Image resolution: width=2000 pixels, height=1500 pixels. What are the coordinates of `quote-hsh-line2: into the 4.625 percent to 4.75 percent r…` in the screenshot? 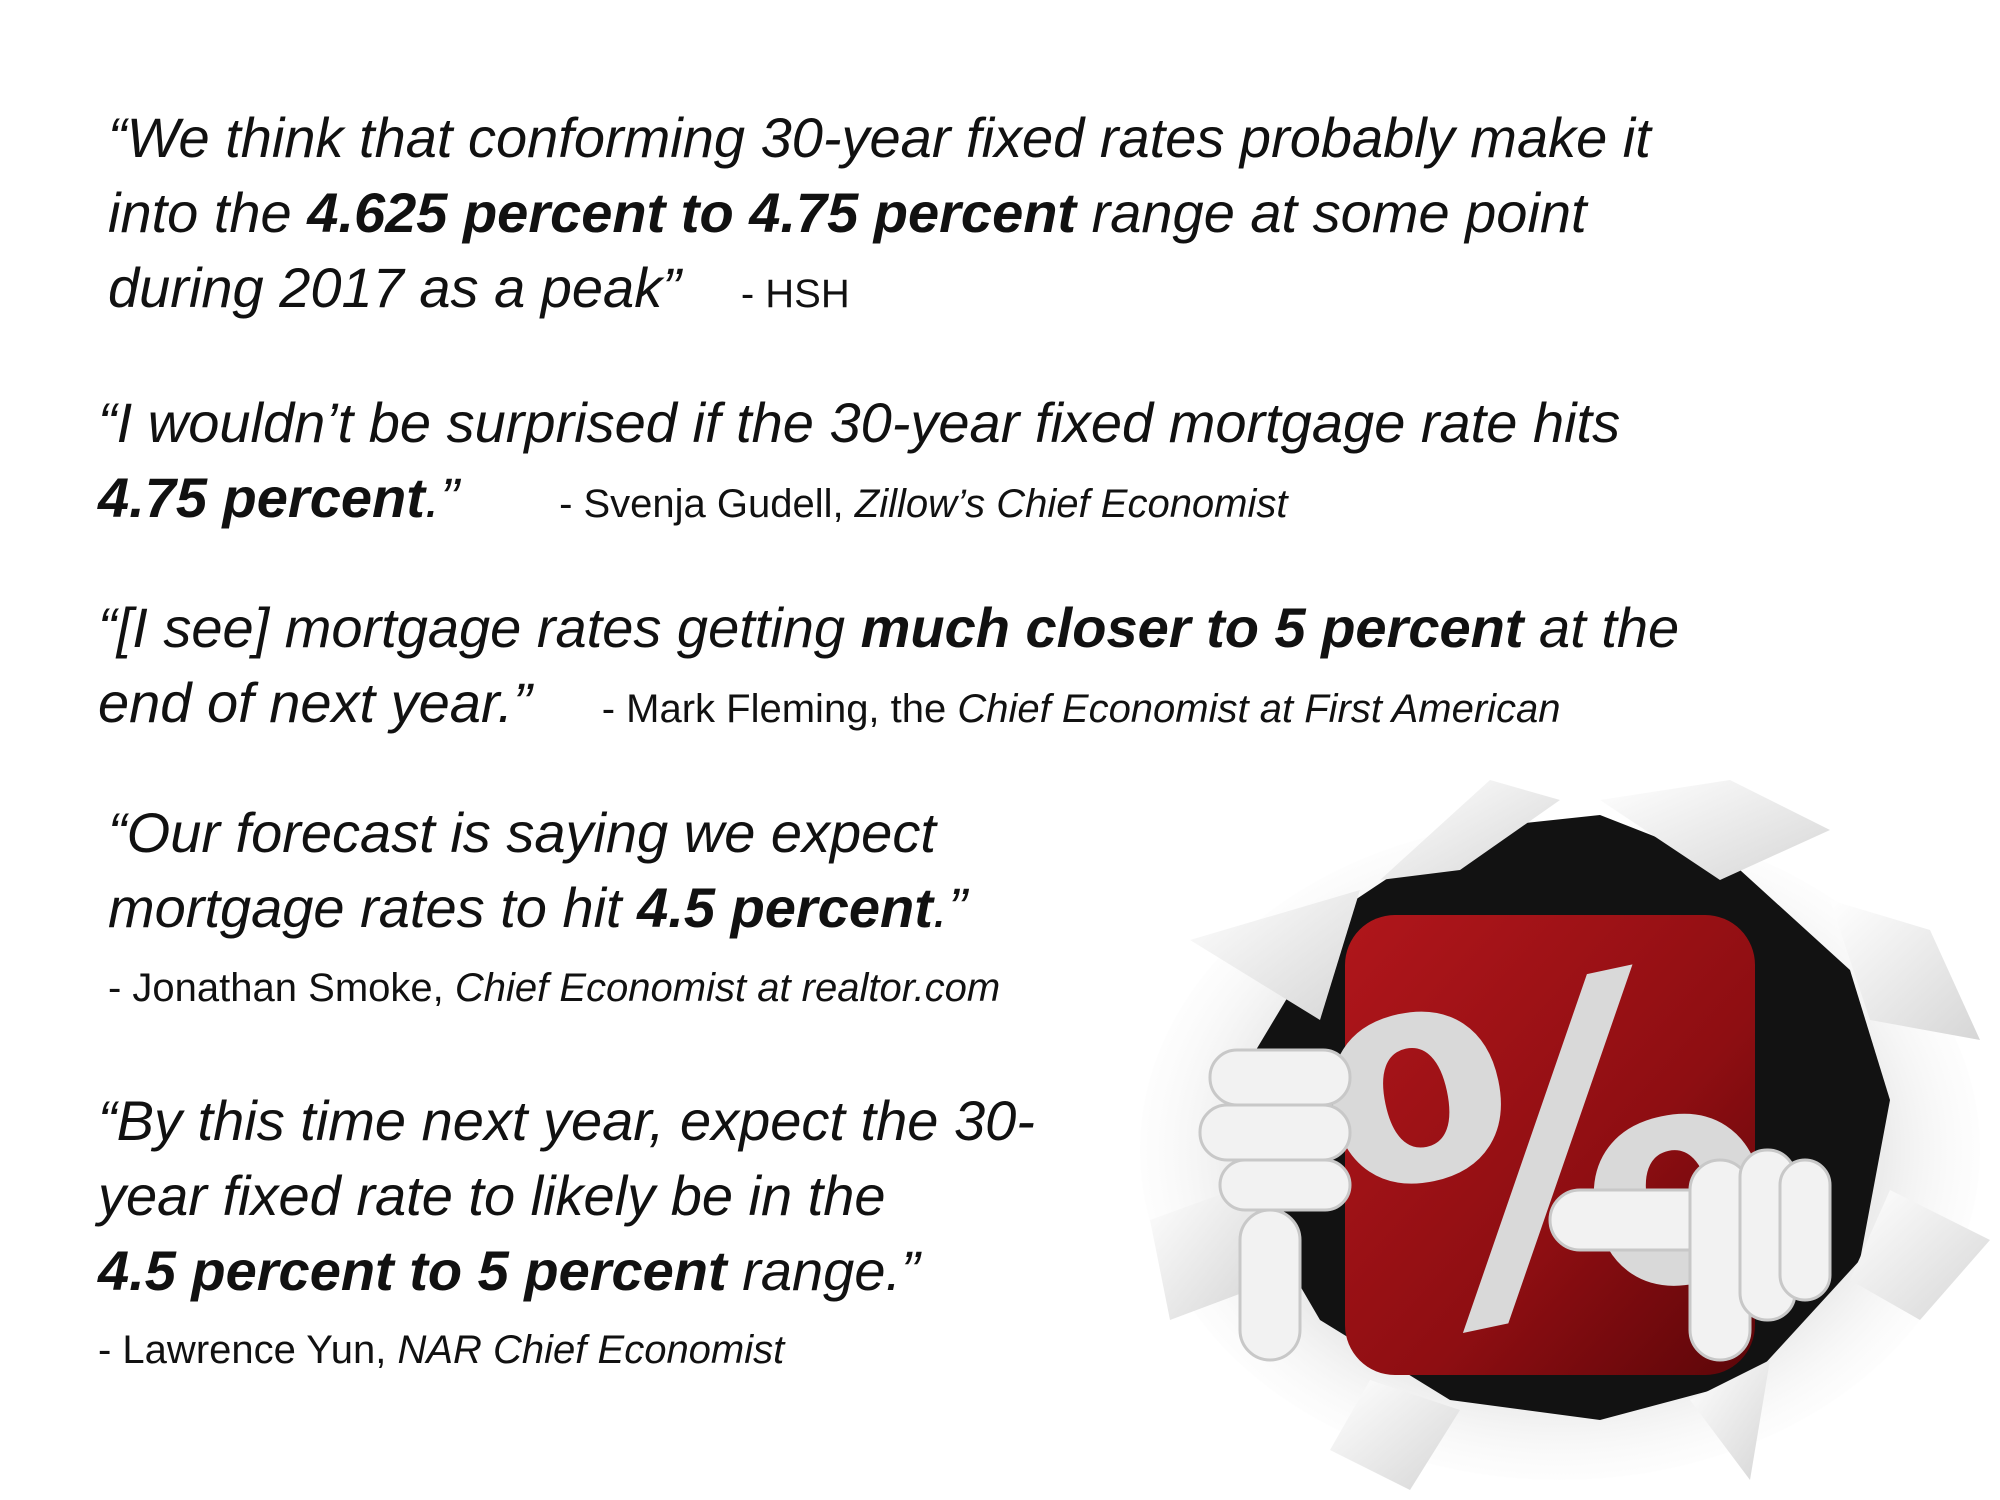 It's located at (879, 212).